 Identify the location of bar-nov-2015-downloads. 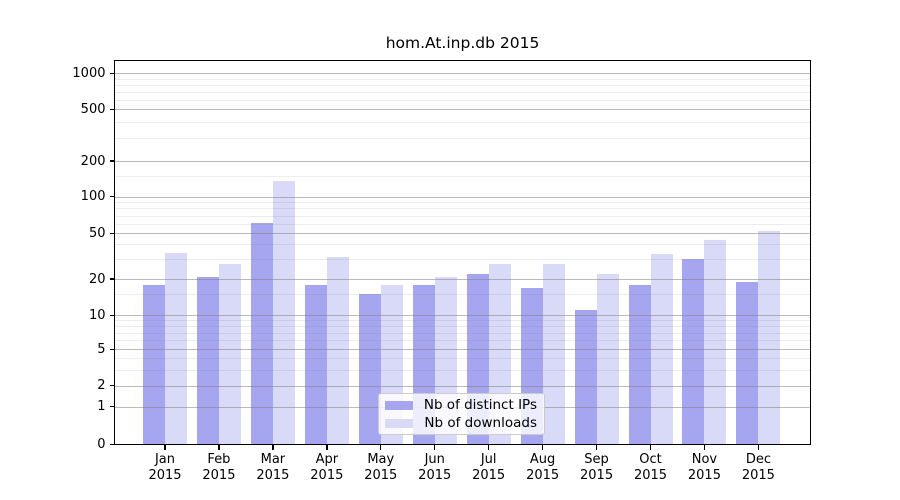
(715, 342).